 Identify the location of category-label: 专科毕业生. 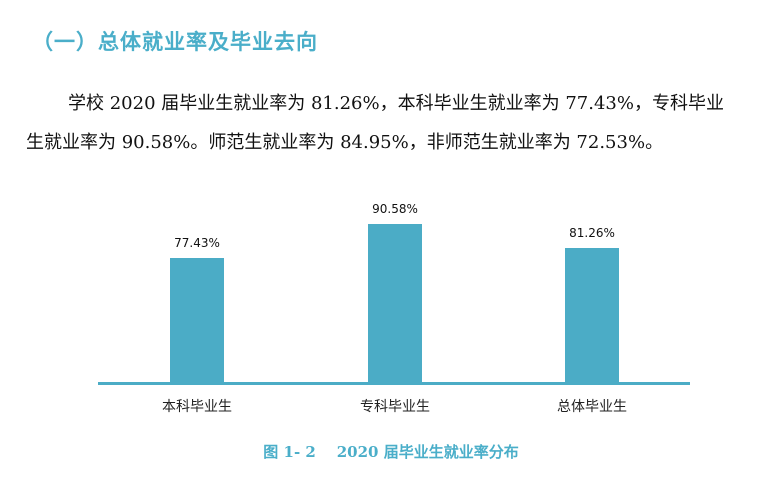
(395, 407).